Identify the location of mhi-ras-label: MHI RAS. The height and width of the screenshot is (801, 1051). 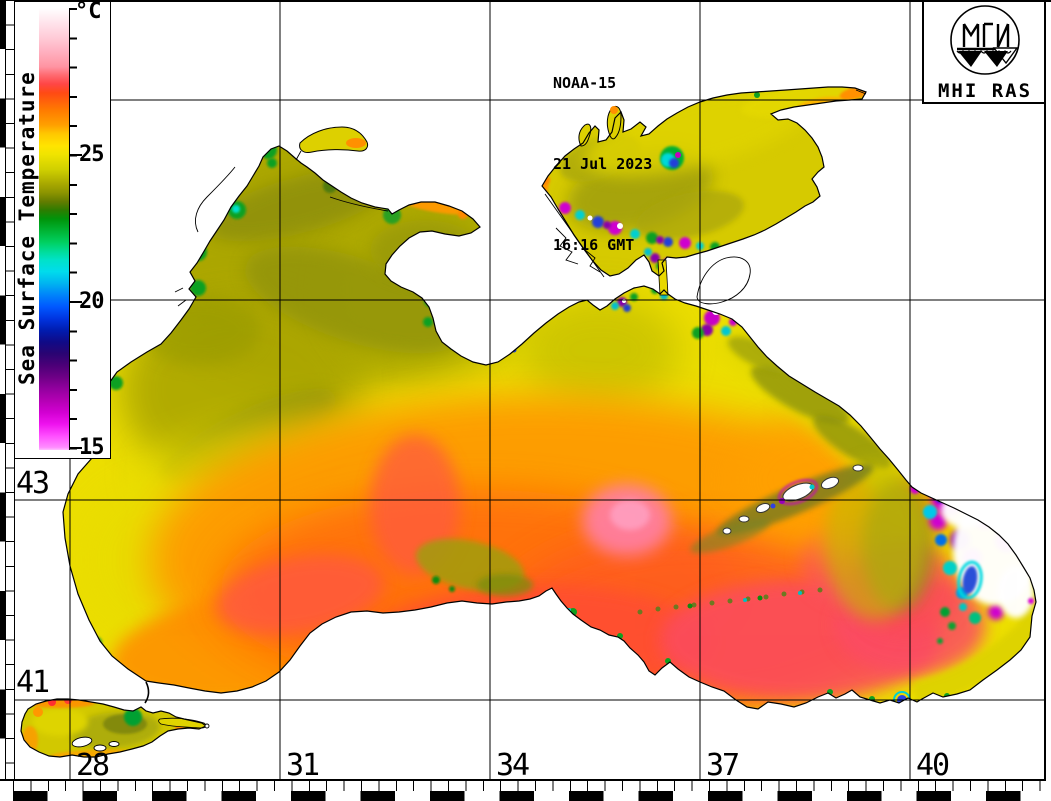
(985, 91).